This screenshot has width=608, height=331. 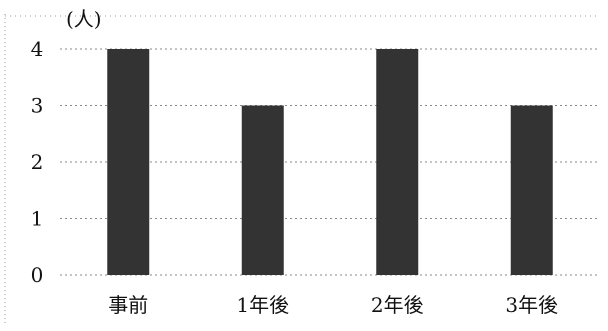 I want to click on y-axis-unit-label: (人), so click(x=84, y=19).